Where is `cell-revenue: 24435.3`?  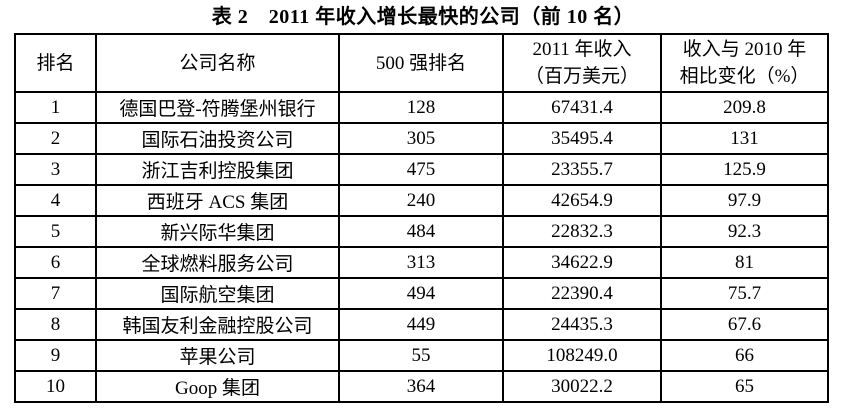 cell-revenue: 24435.3 is located at coordinates (582, 324).